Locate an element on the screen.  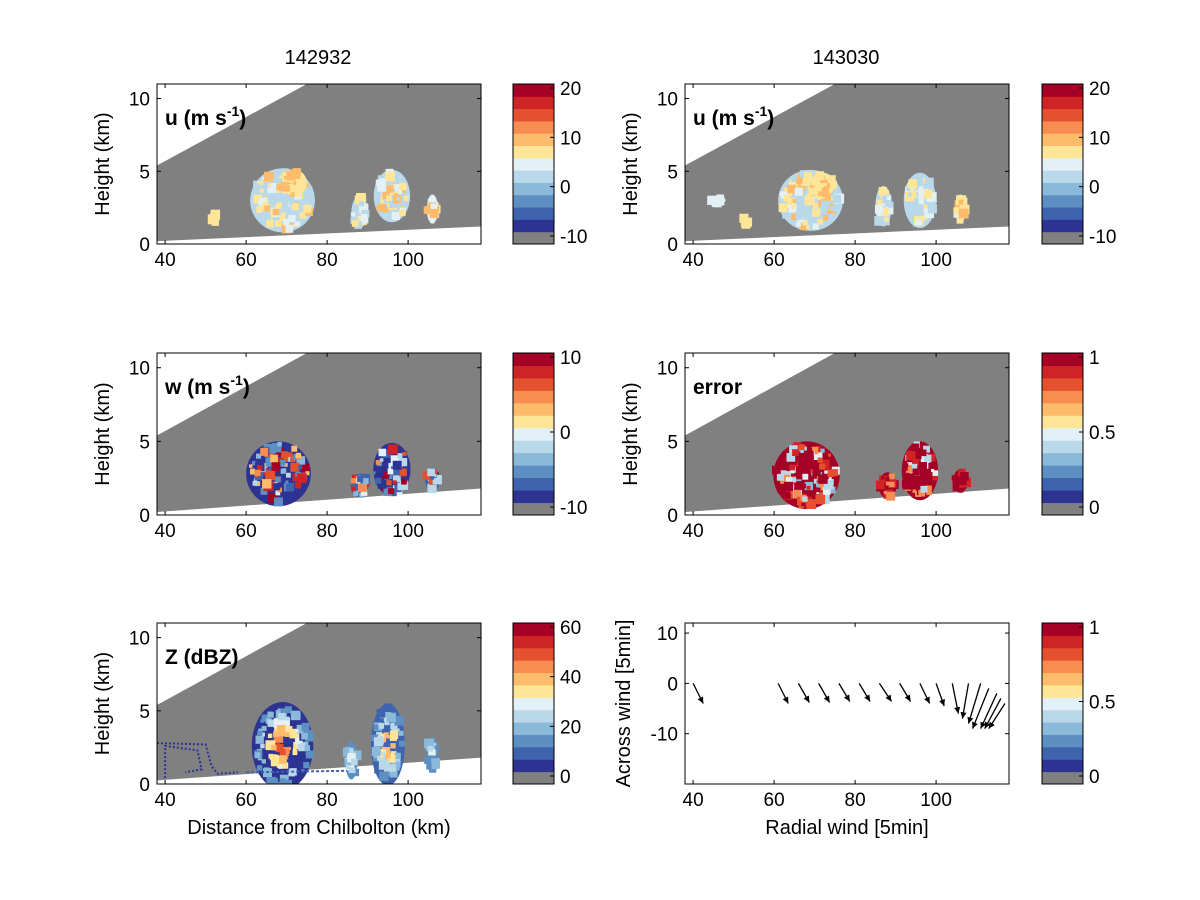
x-tick-label: 80 is located at coordinates (327, 531).